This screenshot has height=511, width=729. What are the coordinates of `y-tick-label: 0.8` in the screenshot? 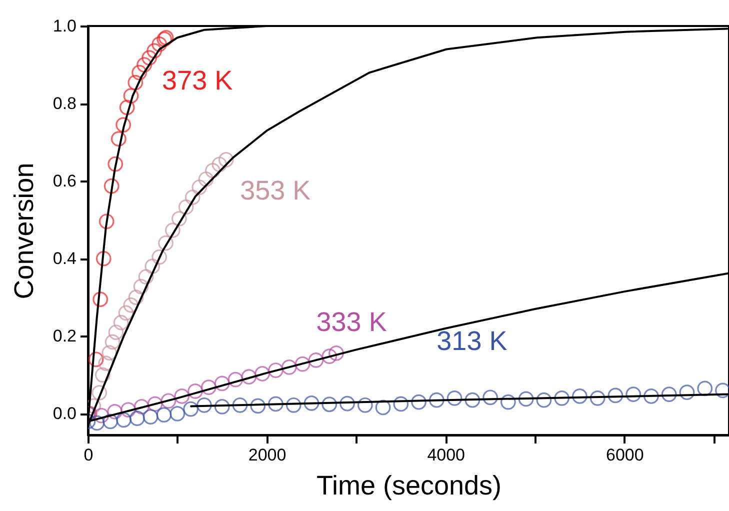 It's located at (64, 104).